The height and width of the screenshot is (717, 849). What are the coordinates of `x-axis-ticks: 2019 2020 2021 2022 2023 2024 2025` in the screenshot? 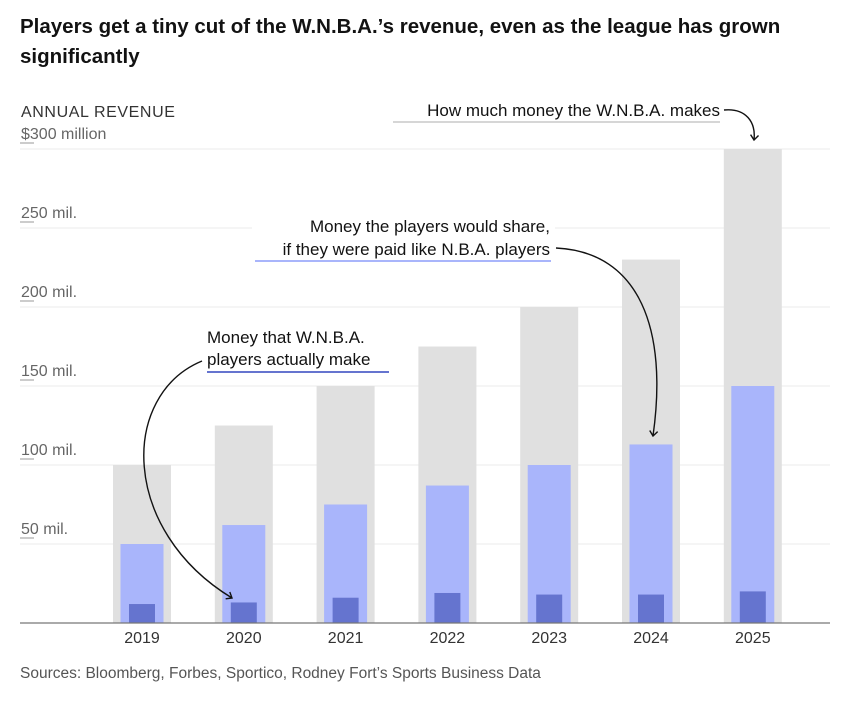 It's located at (447, 638).